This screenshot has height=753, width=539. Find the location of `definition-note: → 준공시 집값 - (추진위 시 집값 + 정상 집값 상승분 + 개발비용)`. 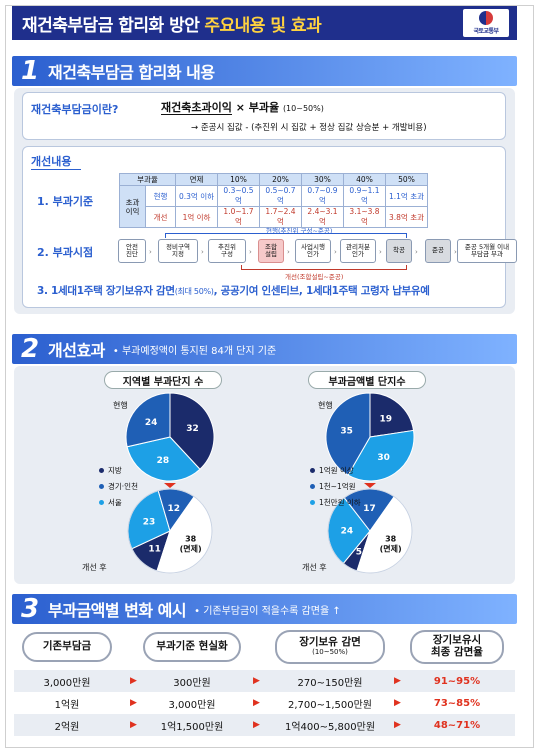

definition-note: → 준공시 집값 - (추진위 시 집값 + 정상 집값 상승분 + 개발비용) is located at coordinates (309, 128).